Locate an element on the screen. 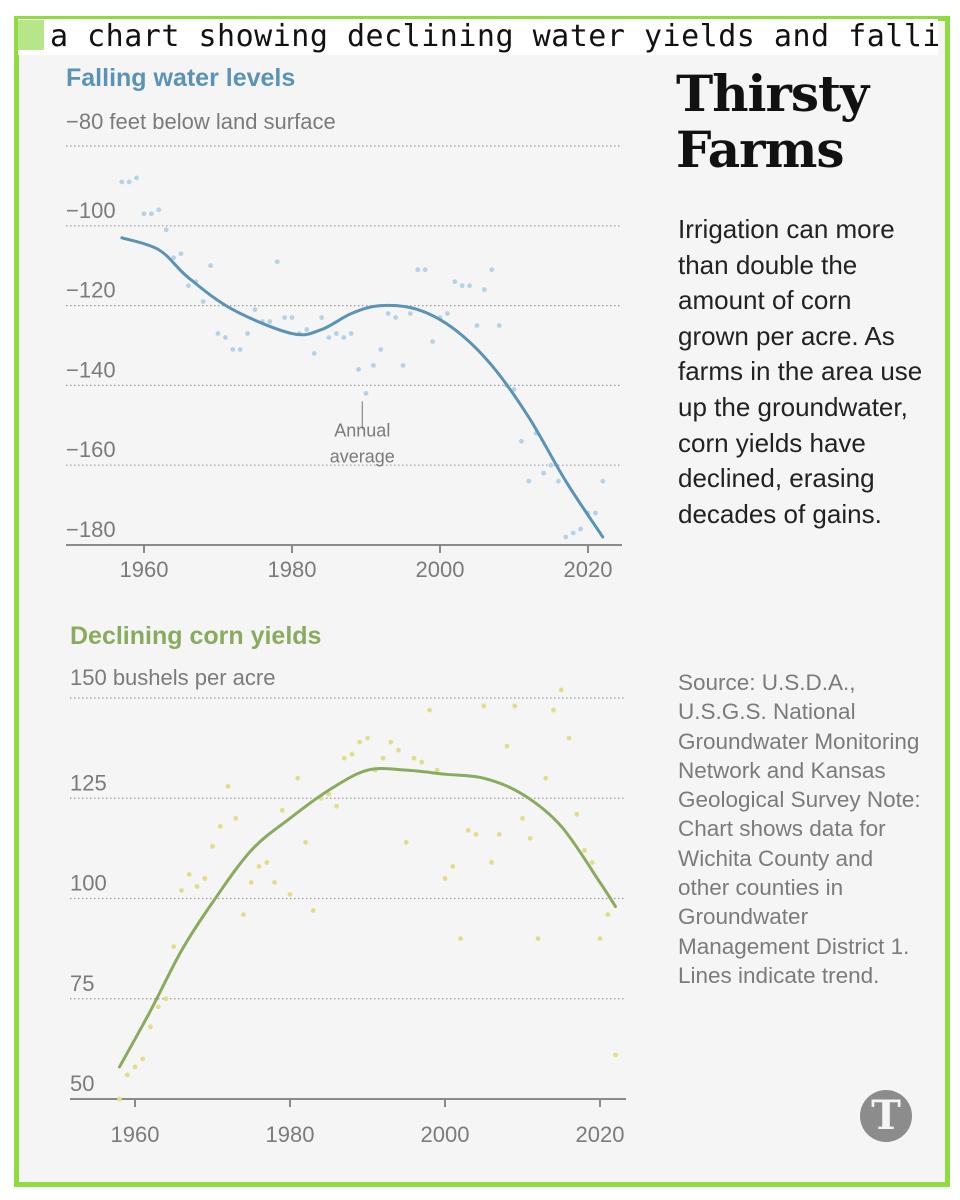 The height and width of the screenshot is (1200, 960). x-tick-label: 2000 is located at coordinates (440, 569).